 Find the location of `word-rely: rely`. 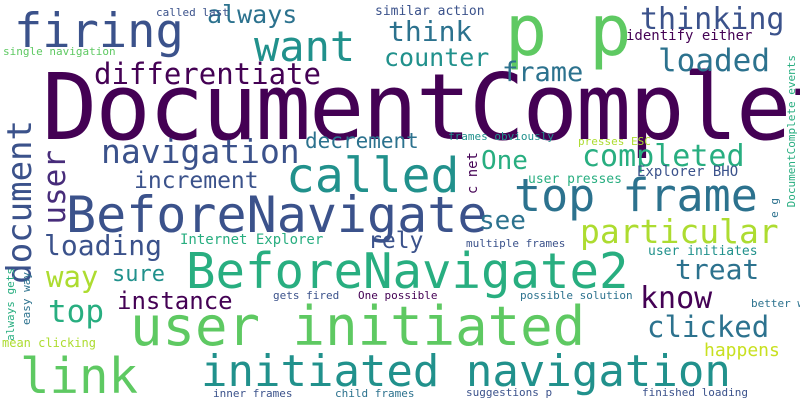

word-rely: rely is located at coordinates (395, 241).